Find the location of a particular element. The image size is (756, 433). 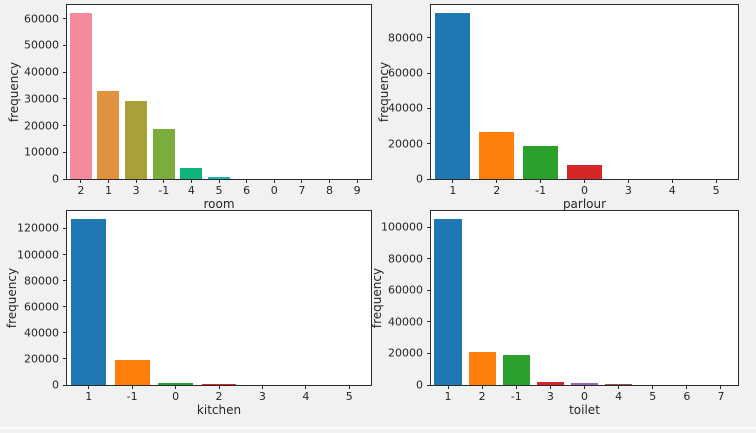

y-tick-label: 100000 is located at coordinates (38, 255).